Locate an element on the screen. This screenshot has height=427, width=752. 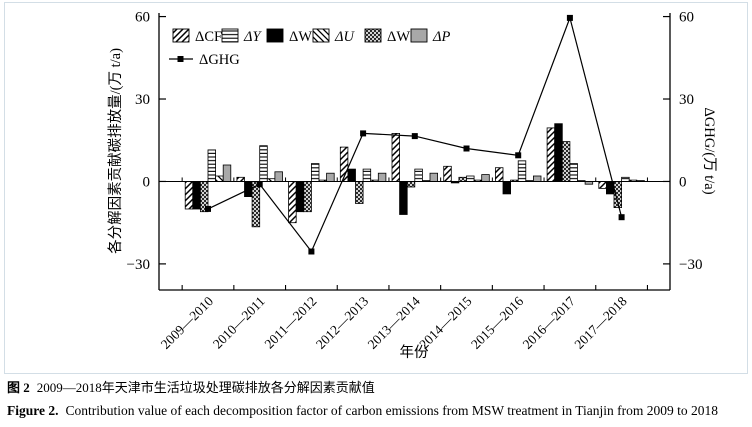
svg-text: ΔY is located at coordinates (253, 37).